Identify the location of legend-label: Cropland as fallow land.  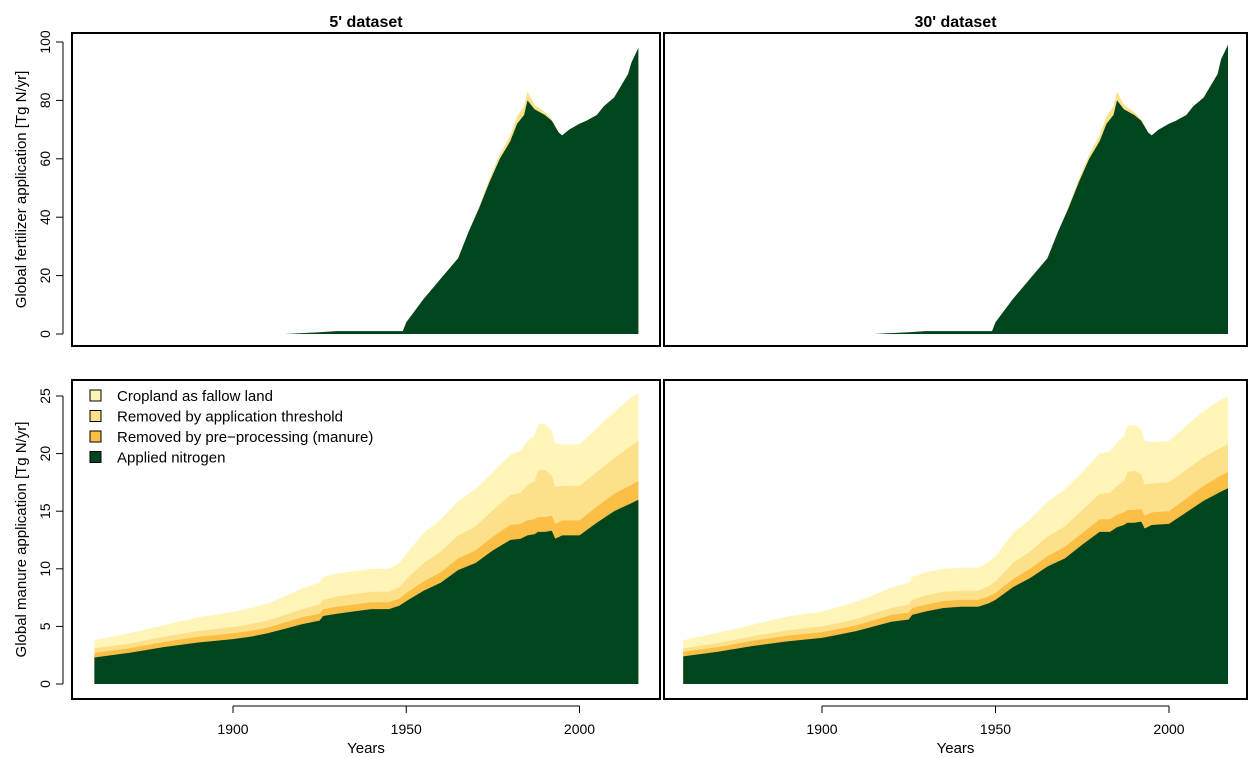
(195, 396).